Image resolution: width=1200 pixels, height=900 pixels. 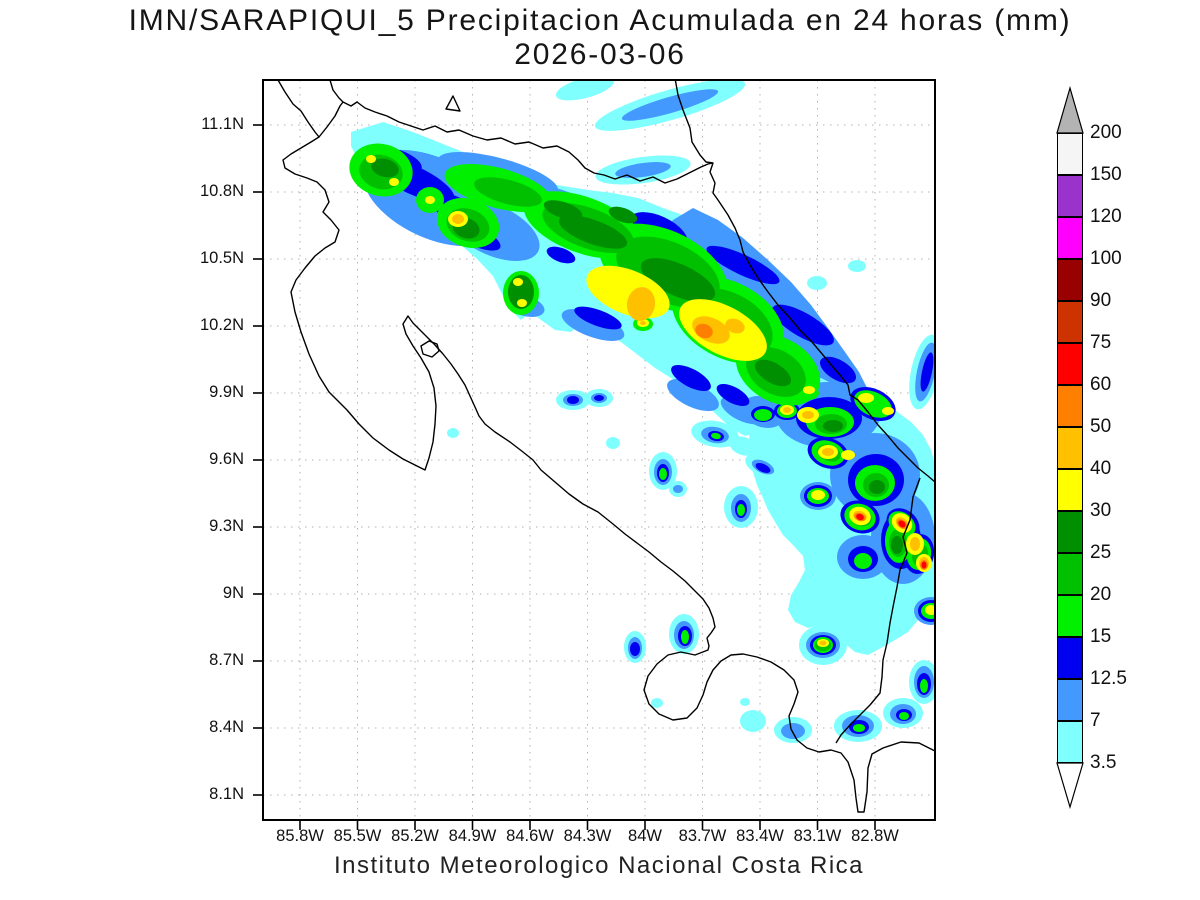 What do you see at coordinates (1108, 678) in the screenshot?
I see `legend-level-label: 12.5` at bounding box center [1108, 678].